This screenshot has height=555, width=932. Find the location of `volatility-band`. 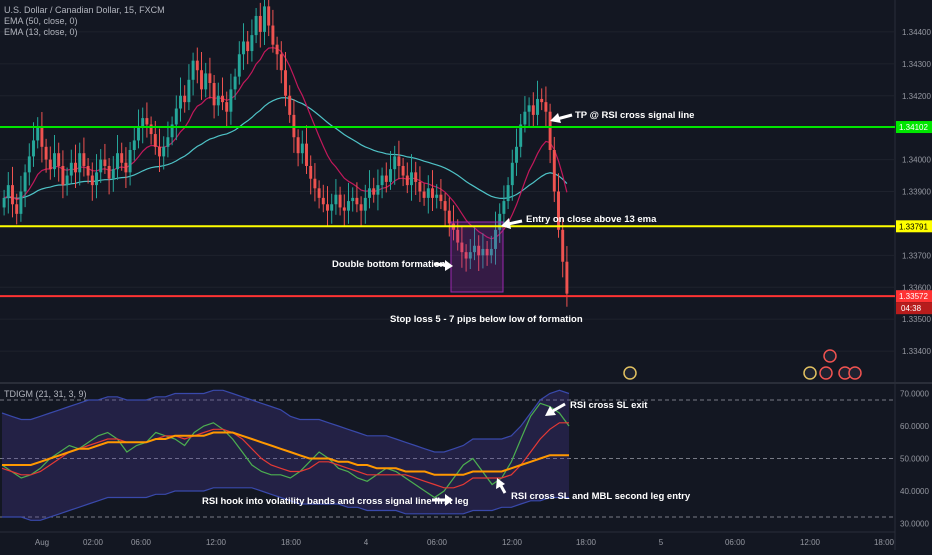

volatility-band is located at coordinates (285, 455).